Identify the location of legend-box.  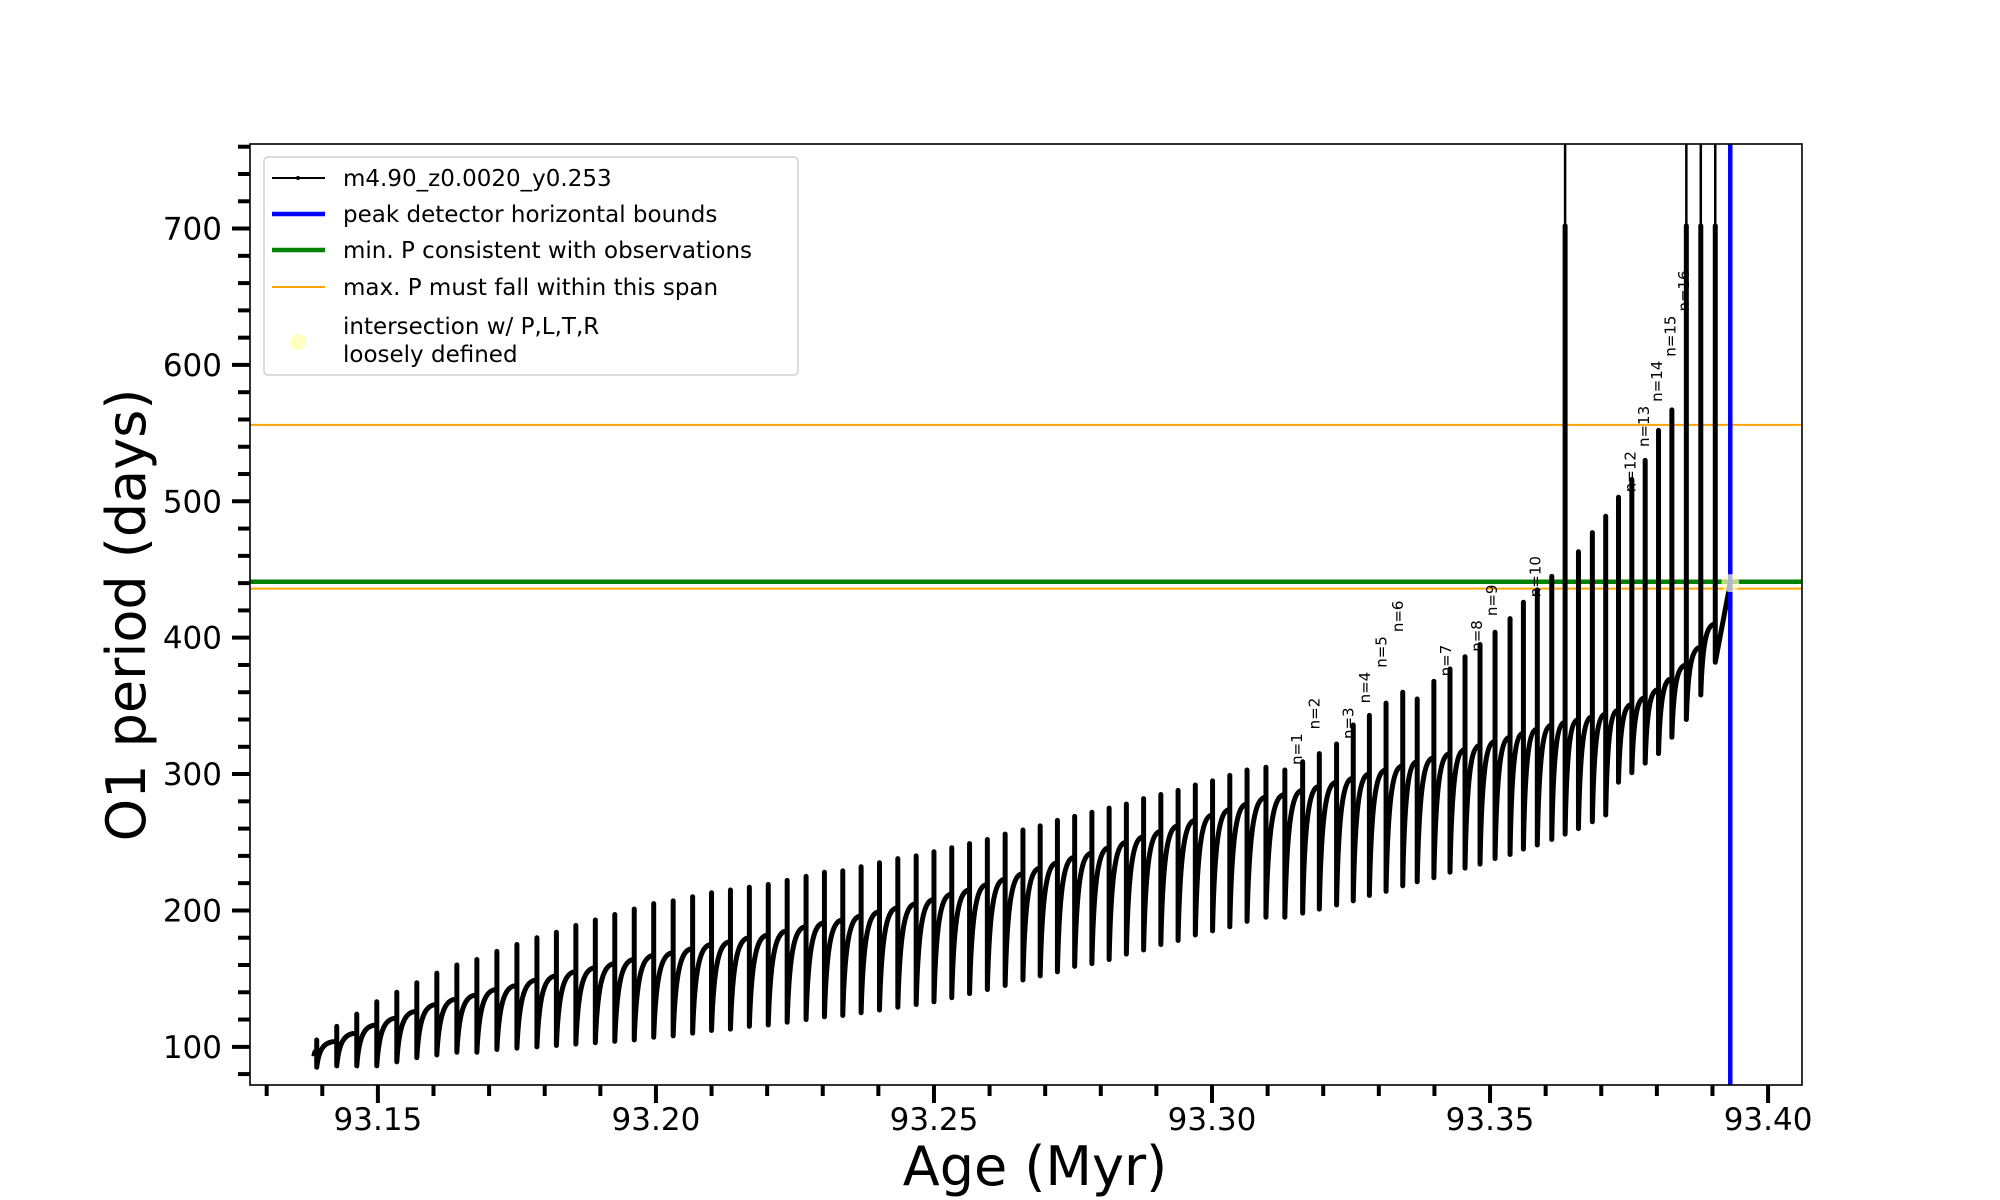
(531, 266).